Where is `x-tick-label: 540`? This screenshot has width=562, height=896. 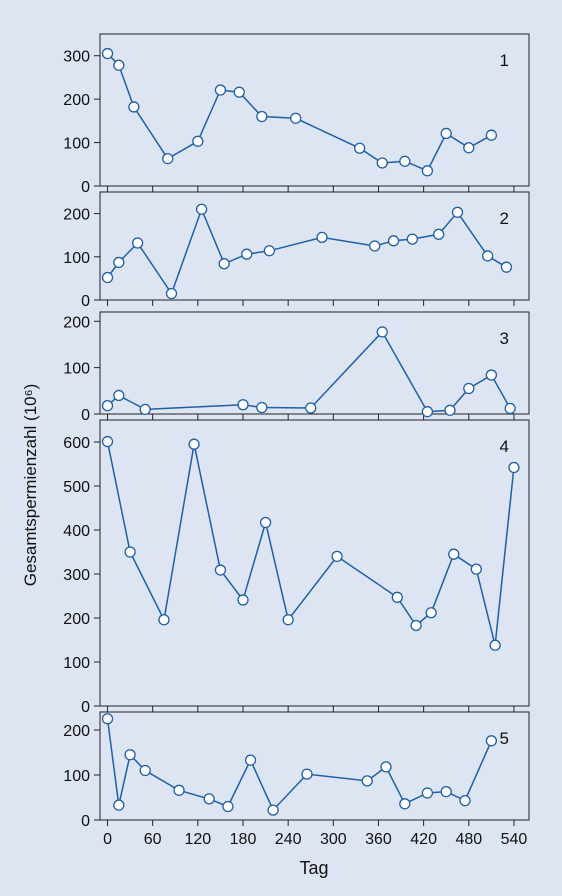
x-tick-label: 540 is located at coordinates (514, 839).